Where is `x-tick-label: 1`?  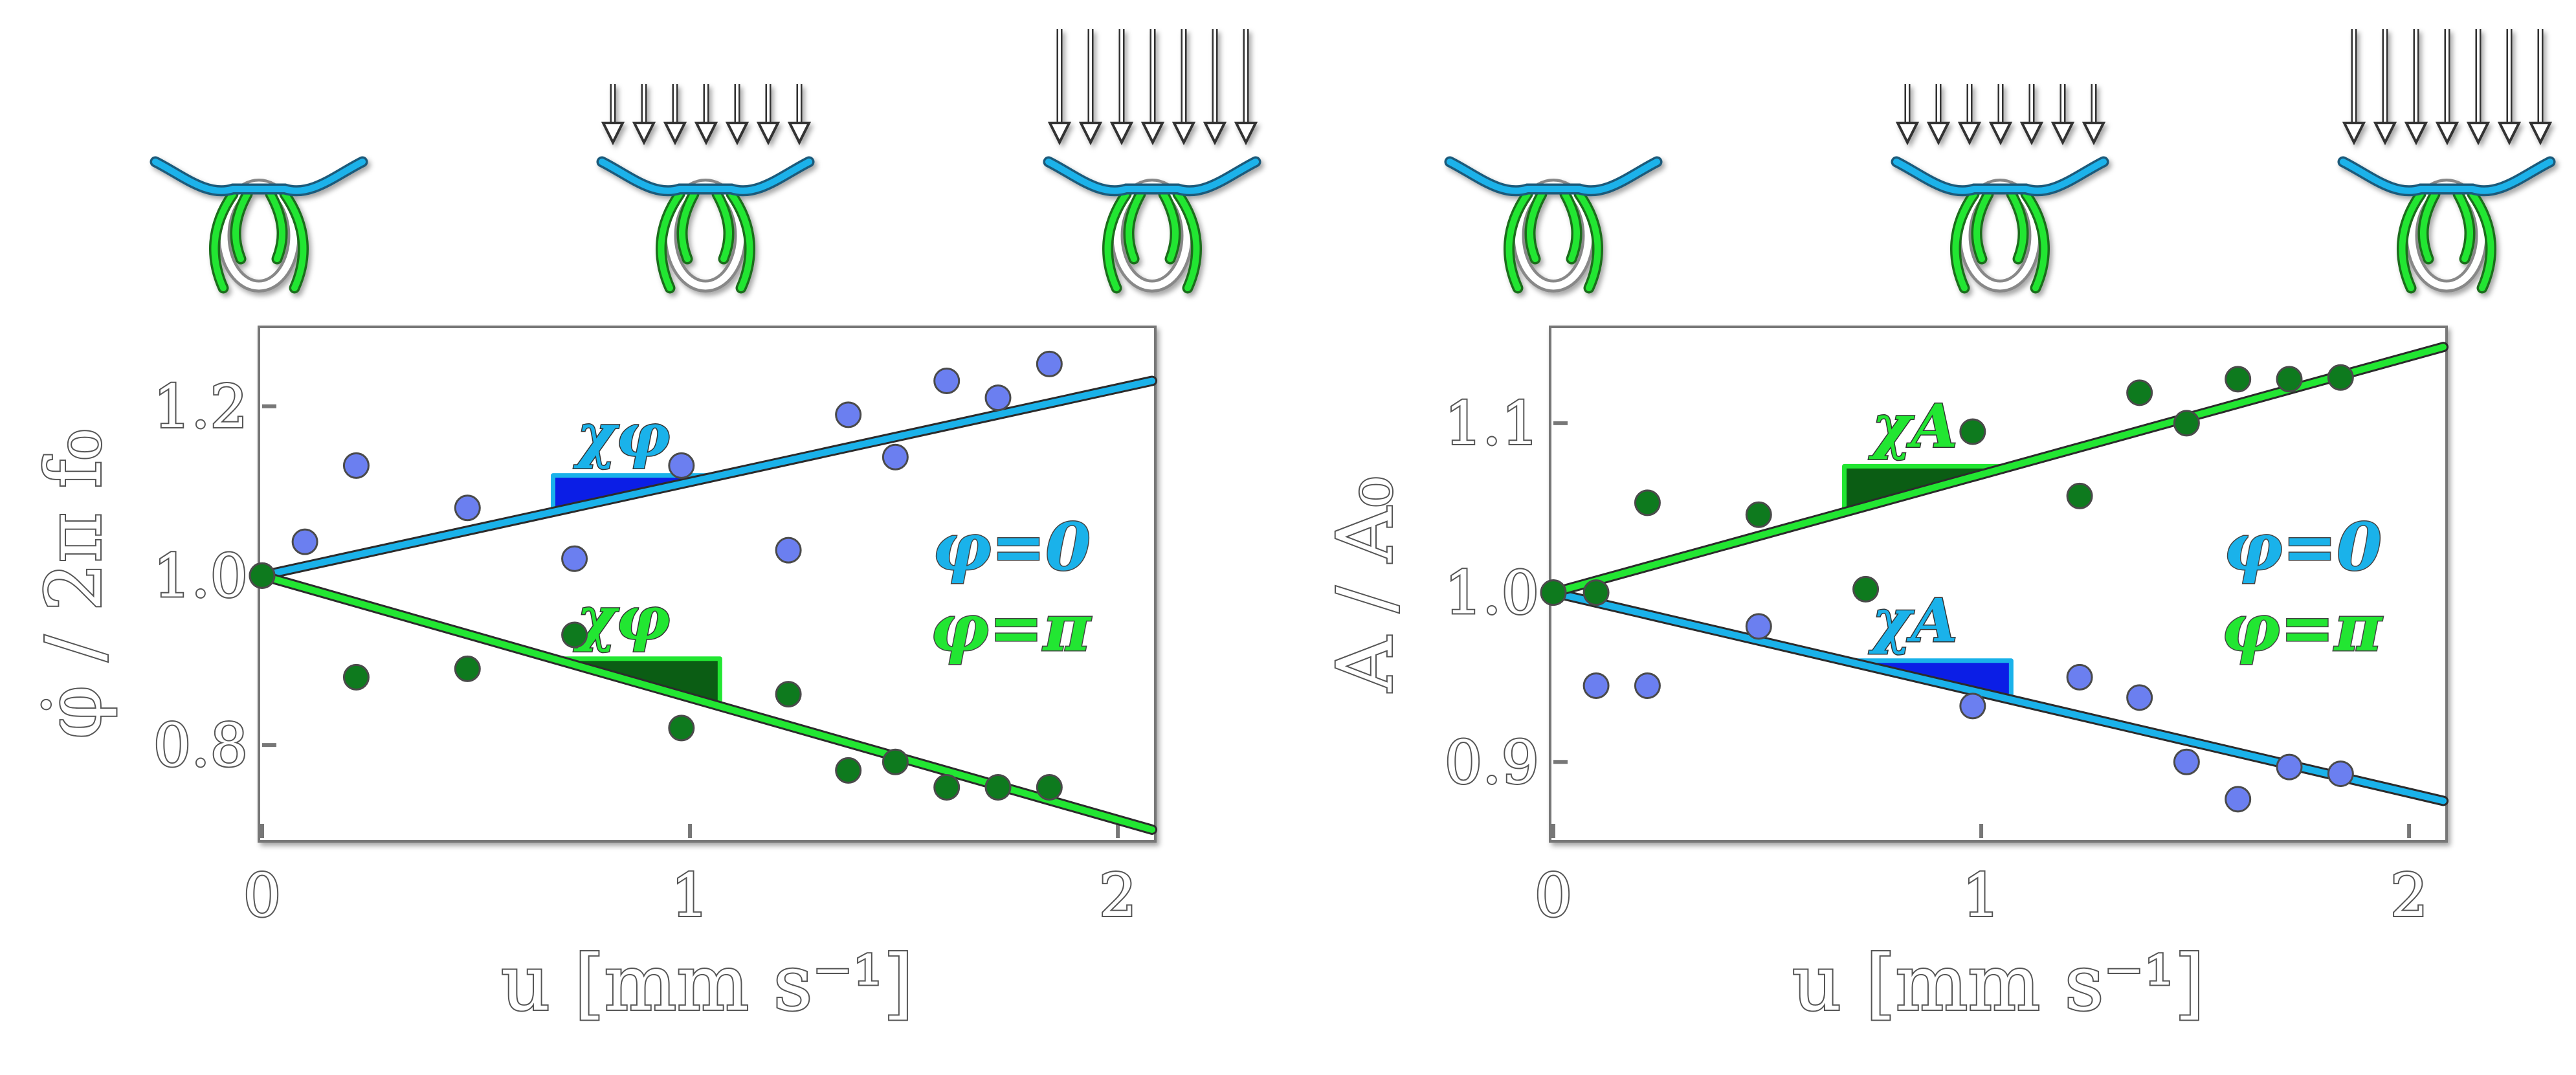
x-tick-label: 1 is located at coordinates (690, 895).